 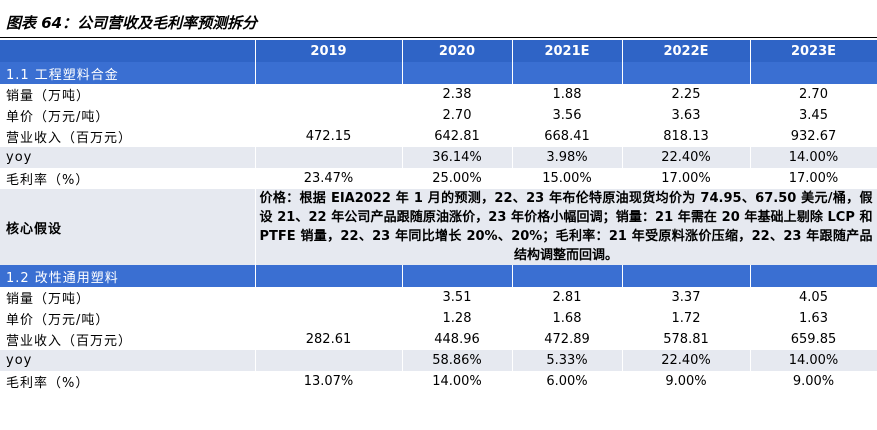 I want to click on column-header: 2023E, so click(x=813, y=51).